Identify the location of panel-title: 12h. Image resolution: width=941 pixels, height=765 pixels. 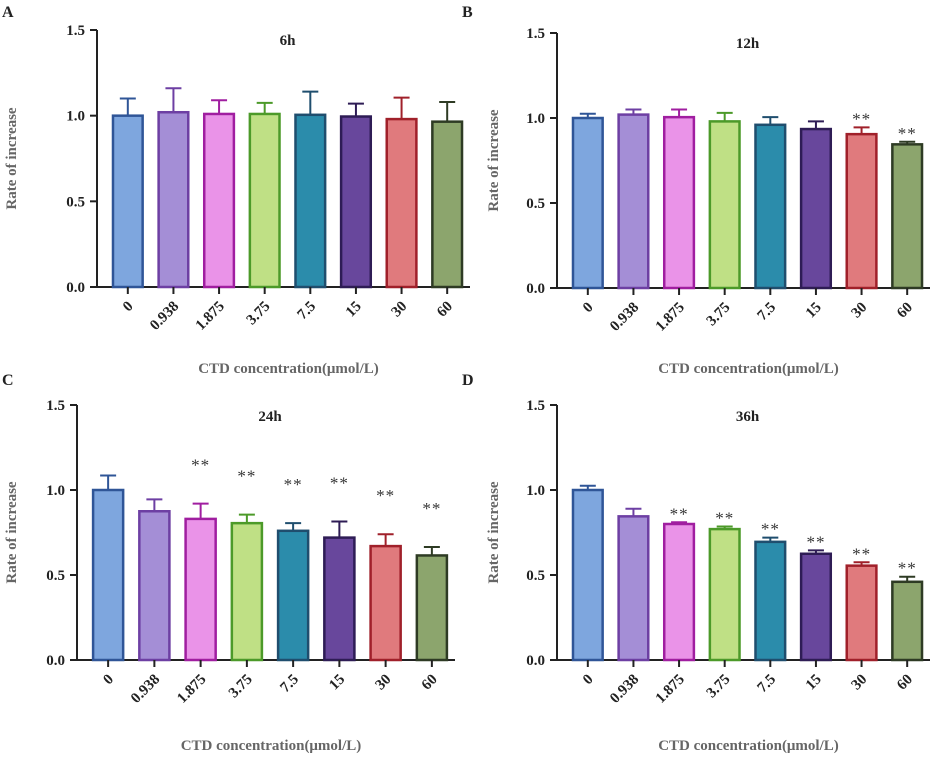
(748, 44).